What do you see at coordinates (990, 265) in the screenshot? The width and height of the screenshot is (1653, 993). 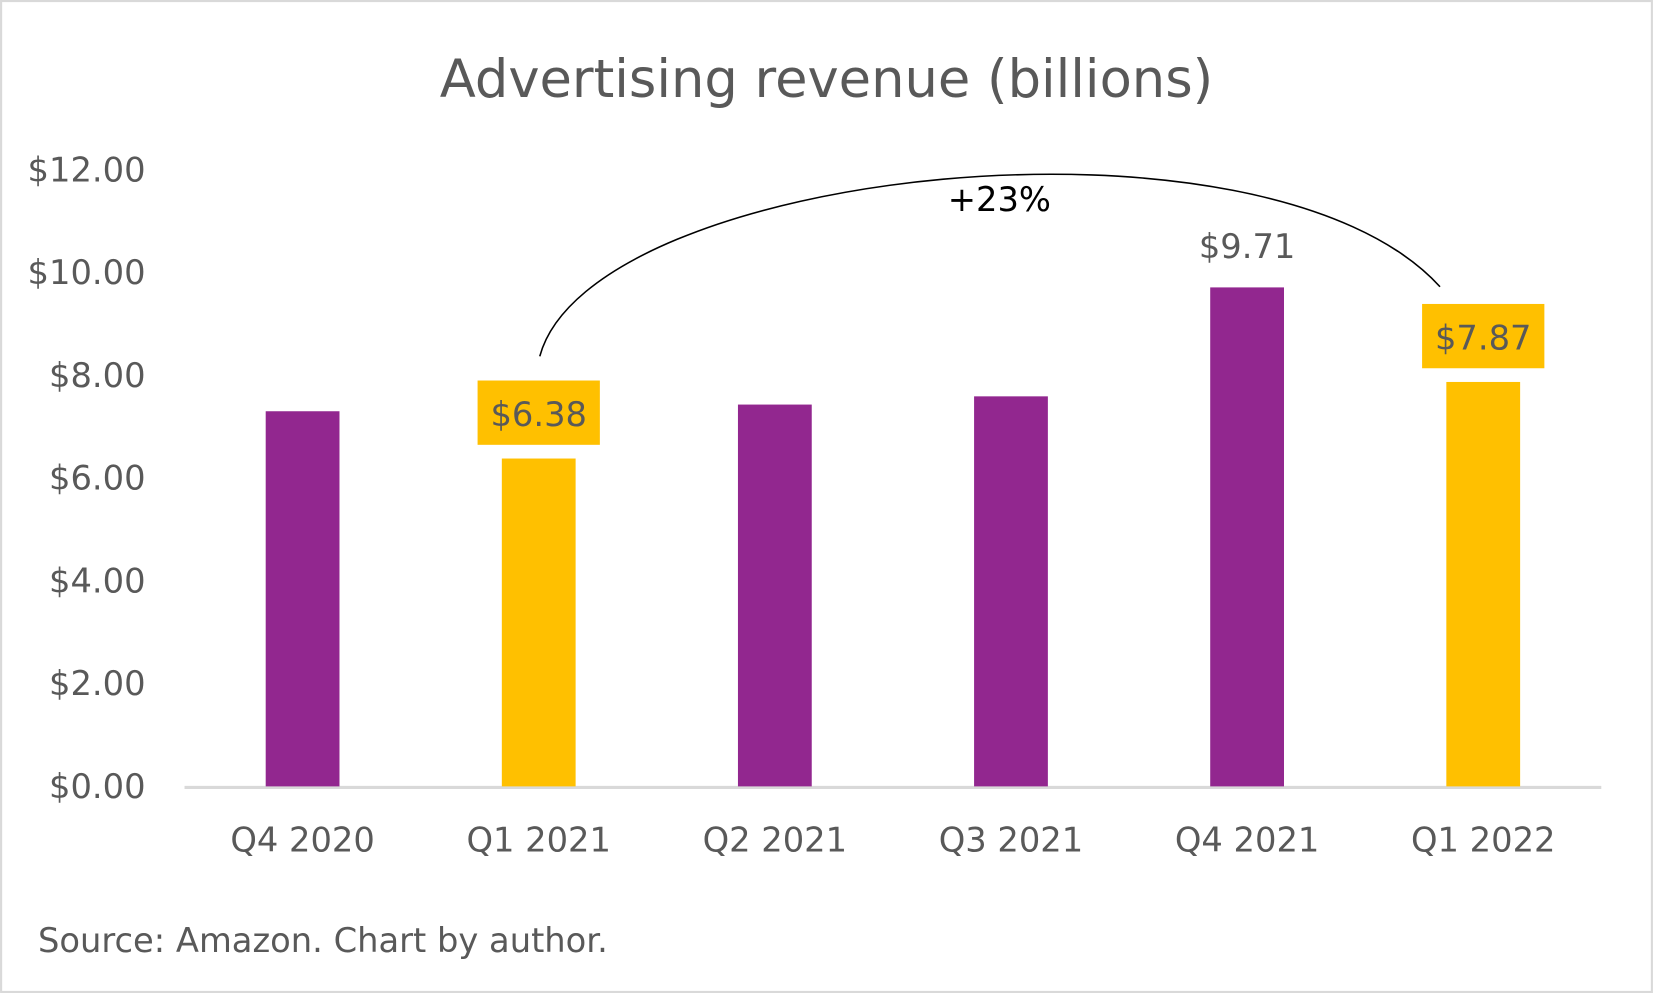 I see `growth-arc` at bounding box center [990, 265].